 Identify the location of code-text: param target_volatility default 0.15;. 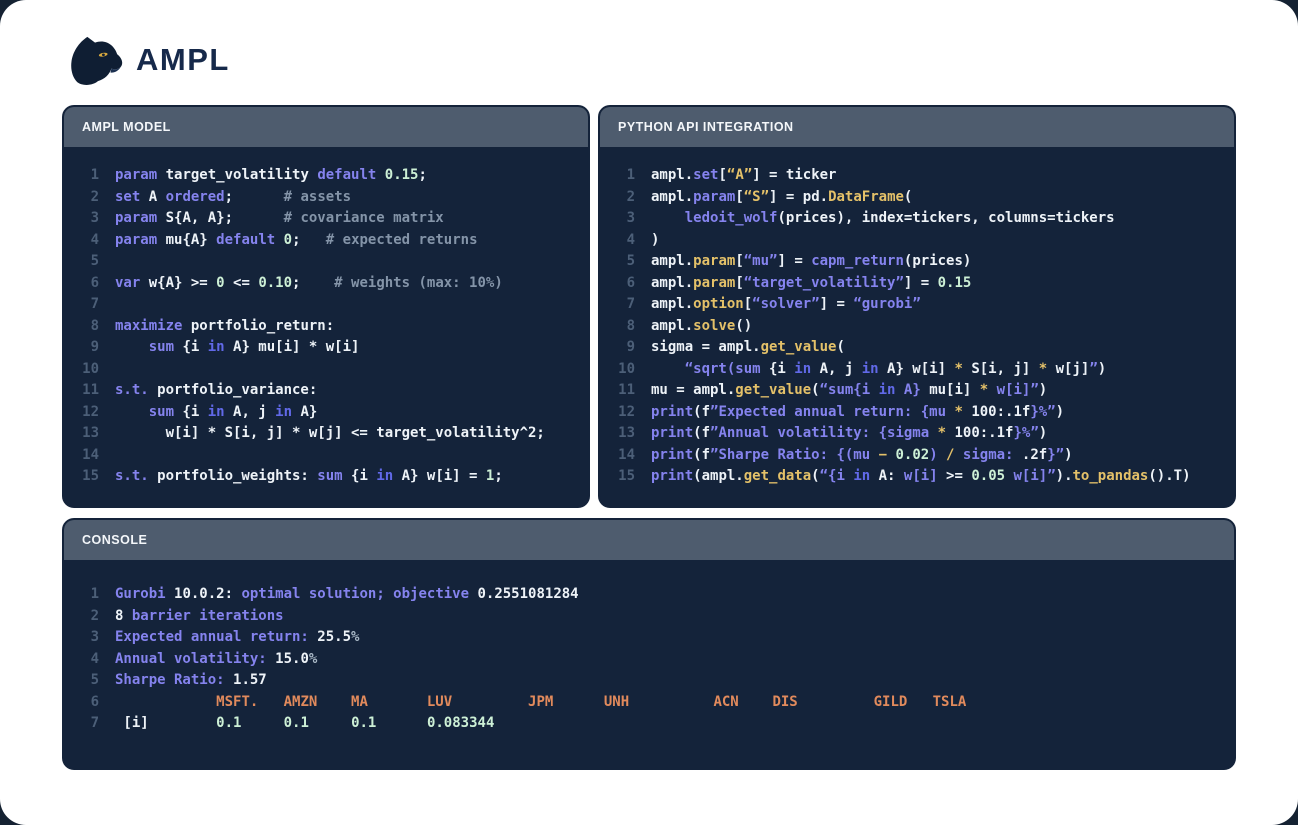
(271, 176).